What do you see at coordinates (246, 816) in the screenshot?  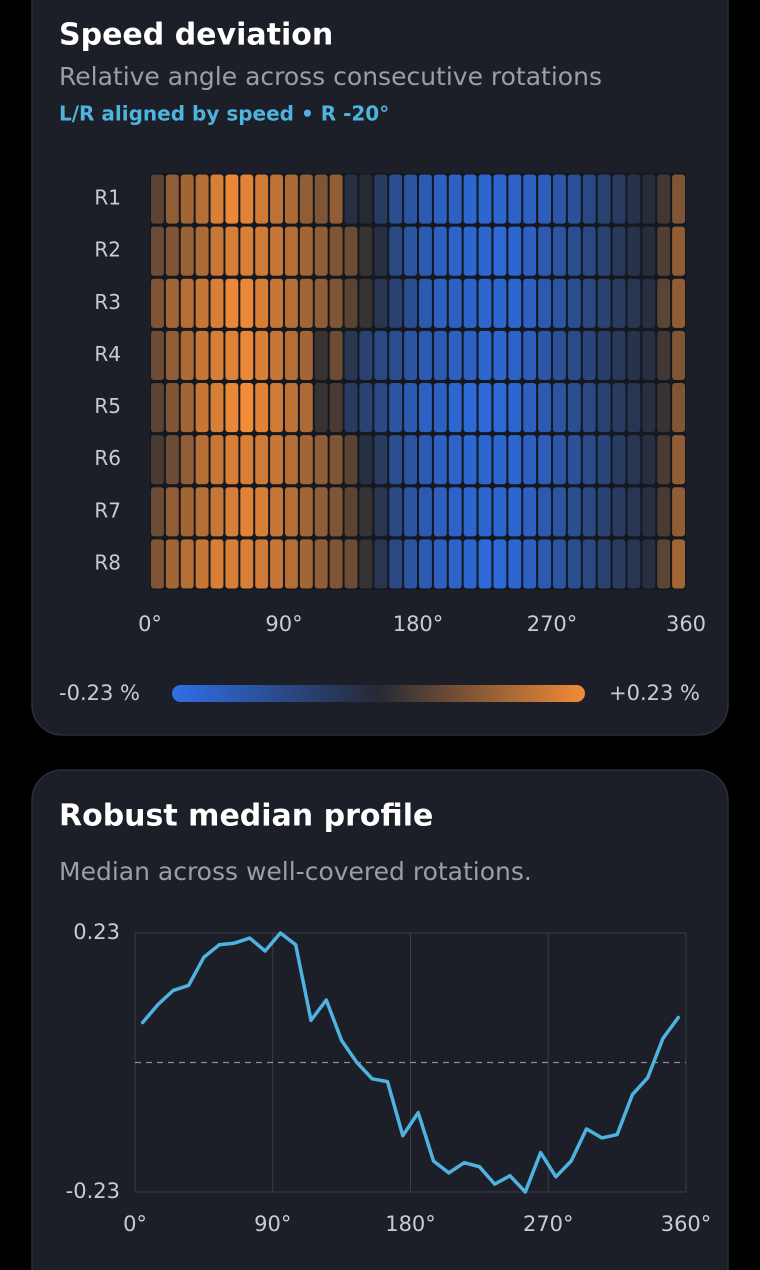 I see `card-title: Robust median profile` at bounding box center [246, 816].